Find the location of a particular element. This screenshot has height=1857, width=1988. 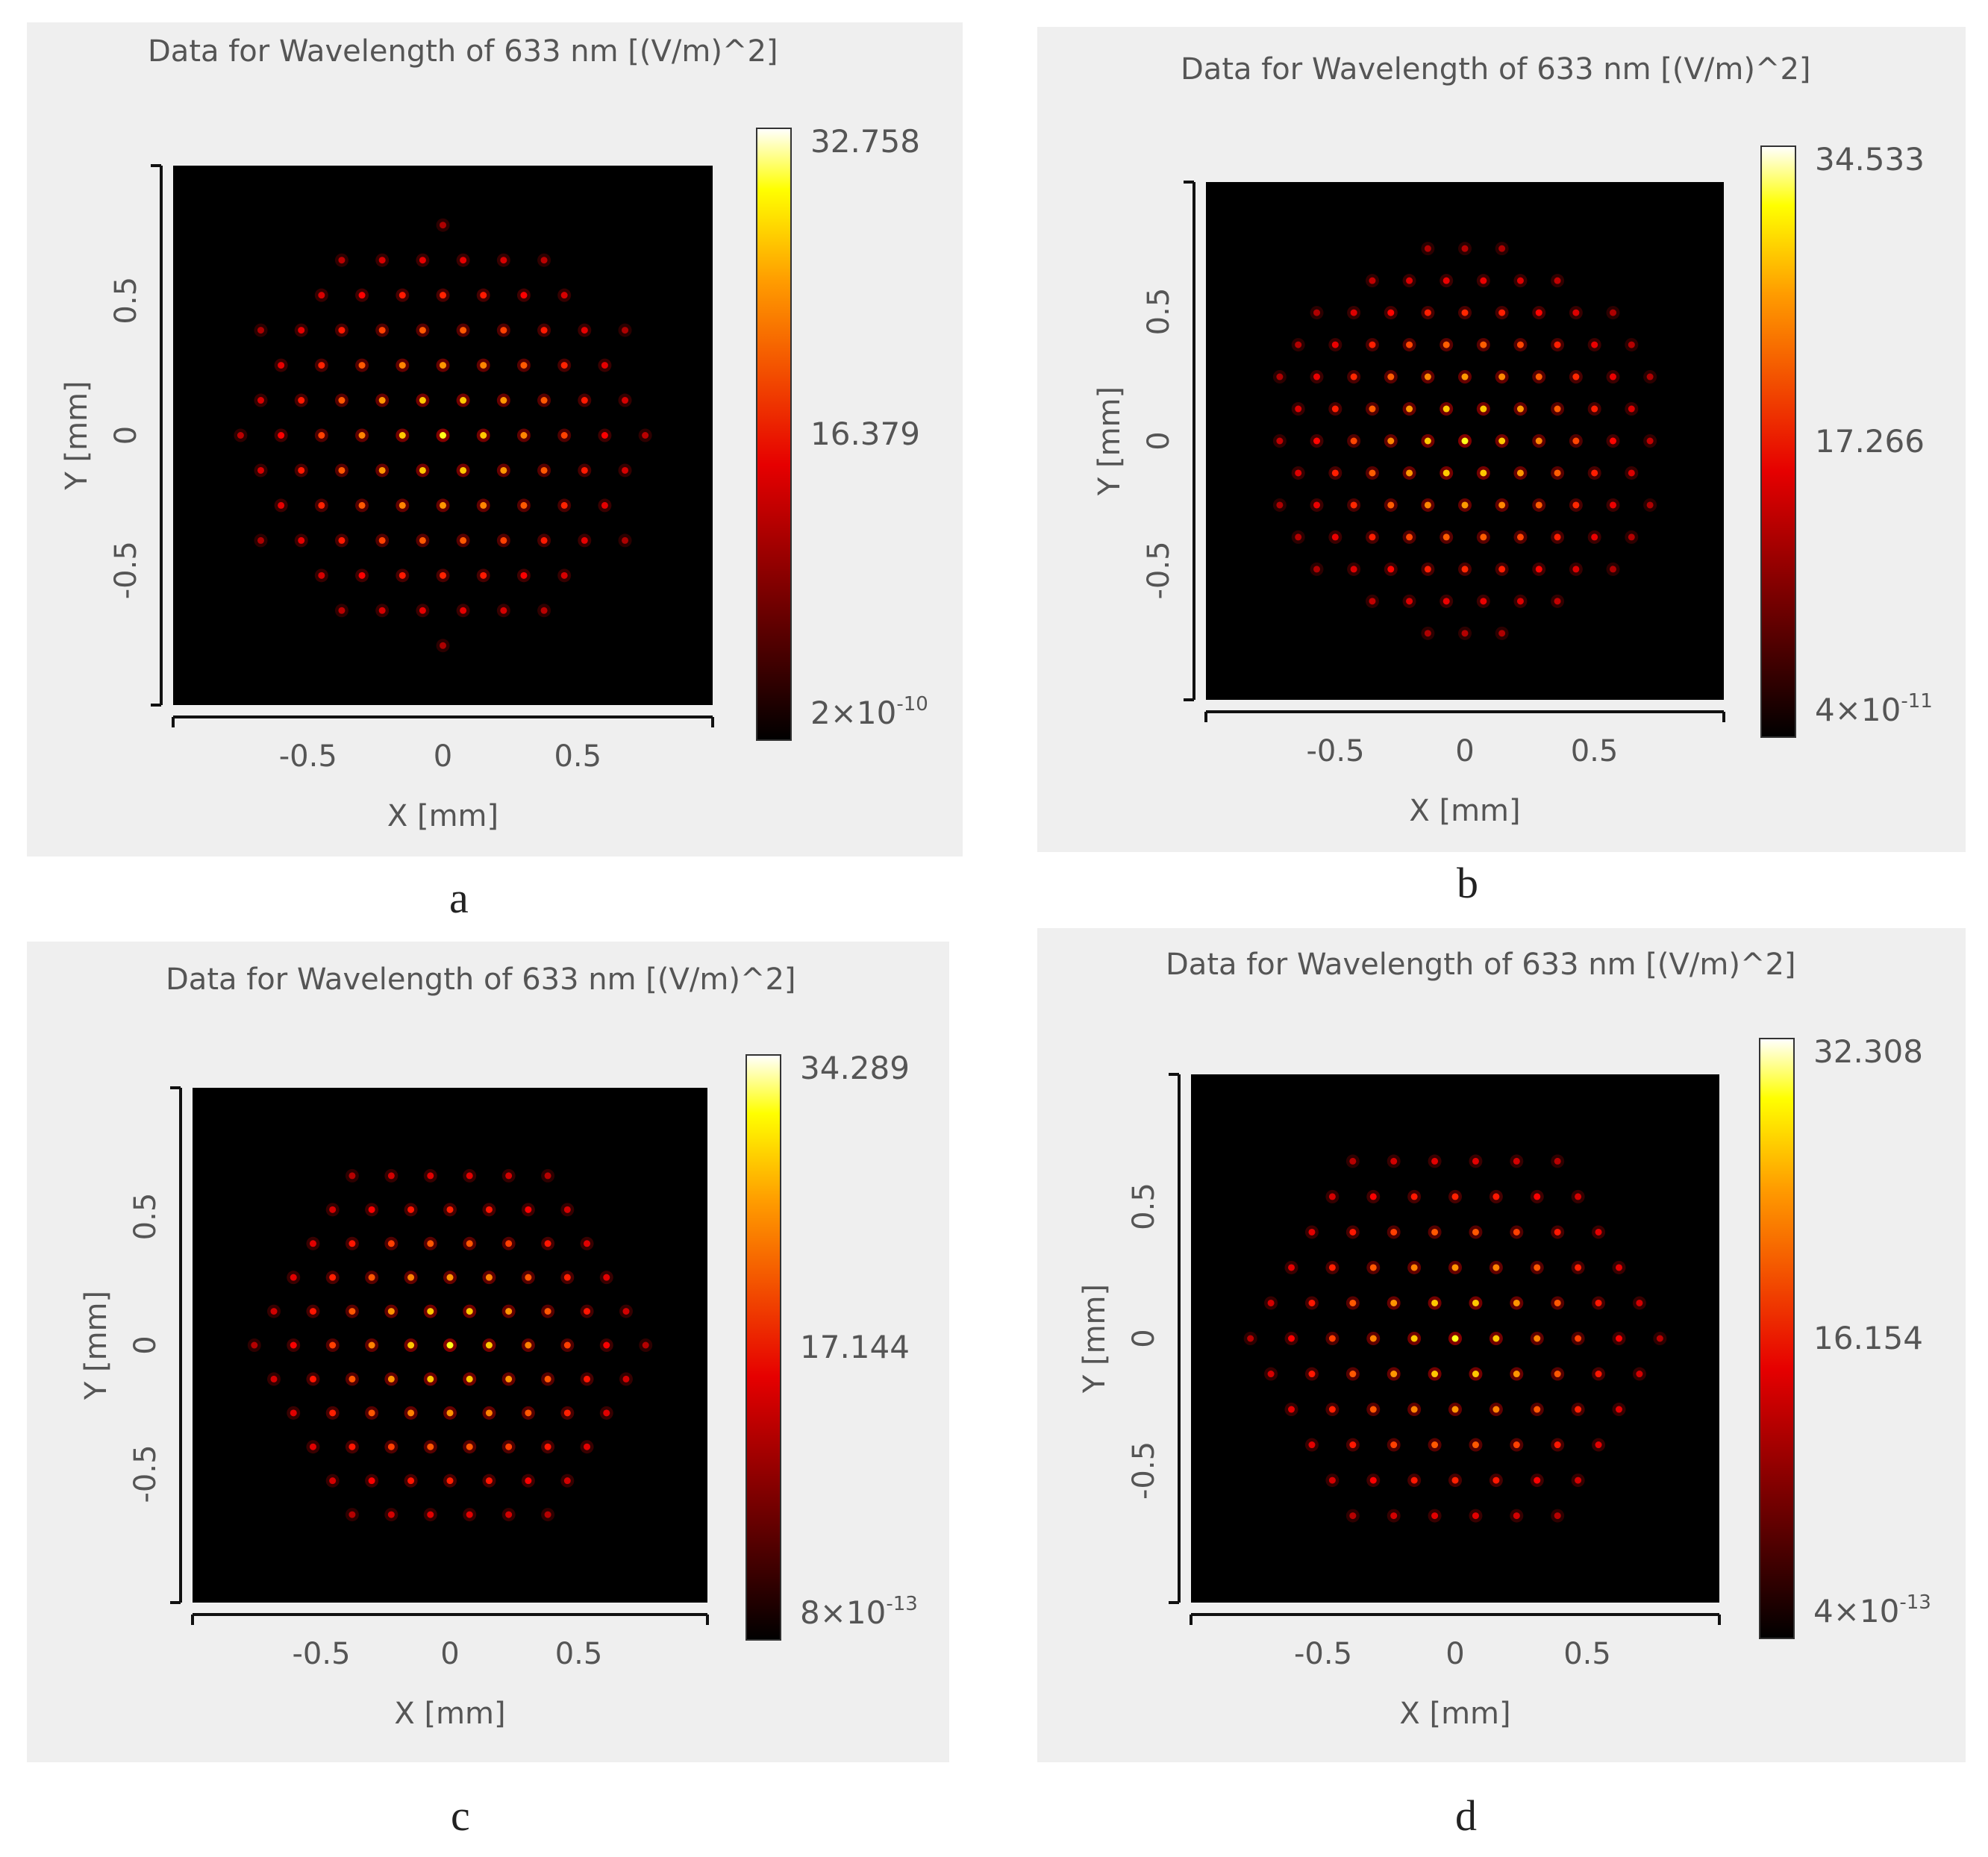

colorbar-max-label: 32.308 is located at coordinates (1868, 1052).